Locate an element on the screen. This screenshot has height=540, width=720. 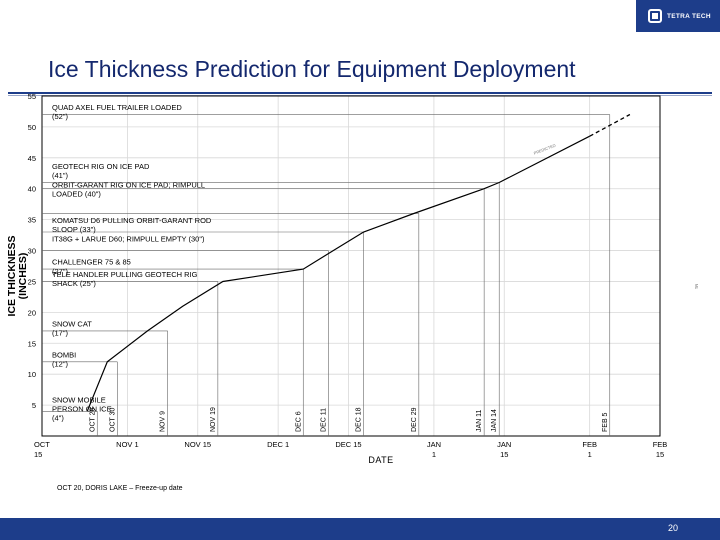
marker-date-label: OCT 30 is located at coordinates (112, 420).